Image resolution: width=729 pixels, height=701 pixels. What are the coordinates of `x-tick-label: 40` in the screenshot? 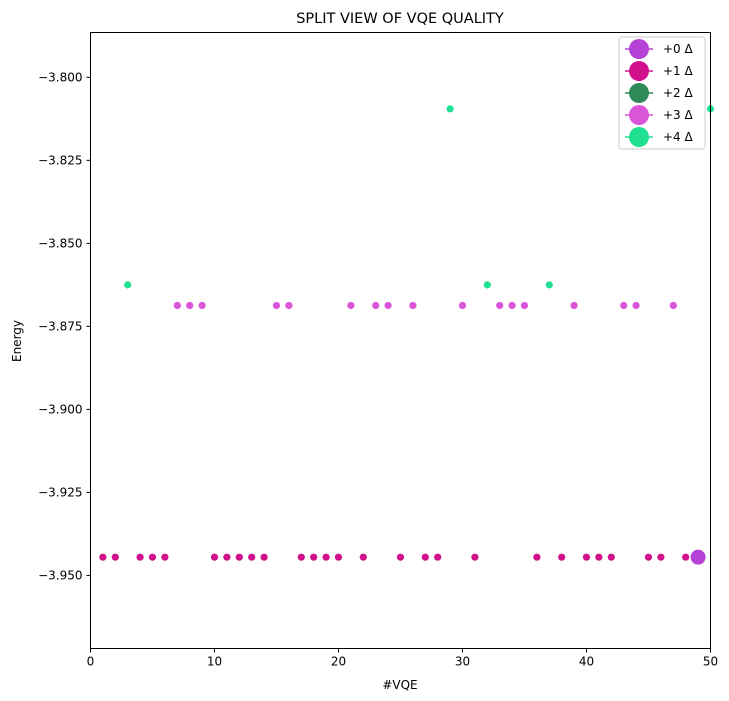 It's located at (586, 662).